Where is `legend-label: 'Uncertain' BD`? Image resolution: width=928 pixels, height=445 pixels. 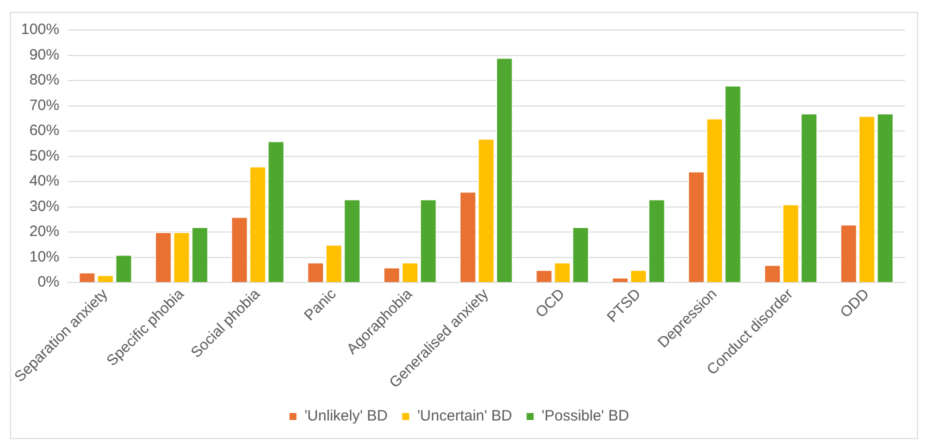 legend-label: 'Uncertain' BD is located at coordinates (464, 416).